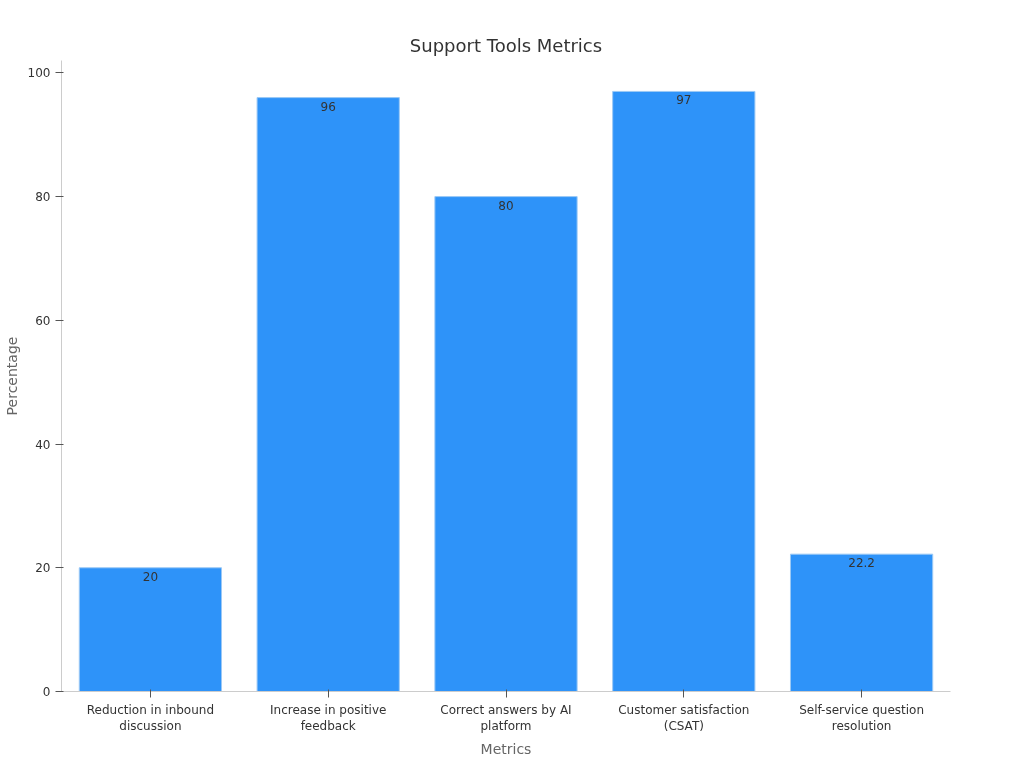 This screenshot has width=1024, height=768. What do you see at coordinates (506, 749) in the screenshot?
I see `x-axis-title: Metrics` at bounding box center [506, 749].